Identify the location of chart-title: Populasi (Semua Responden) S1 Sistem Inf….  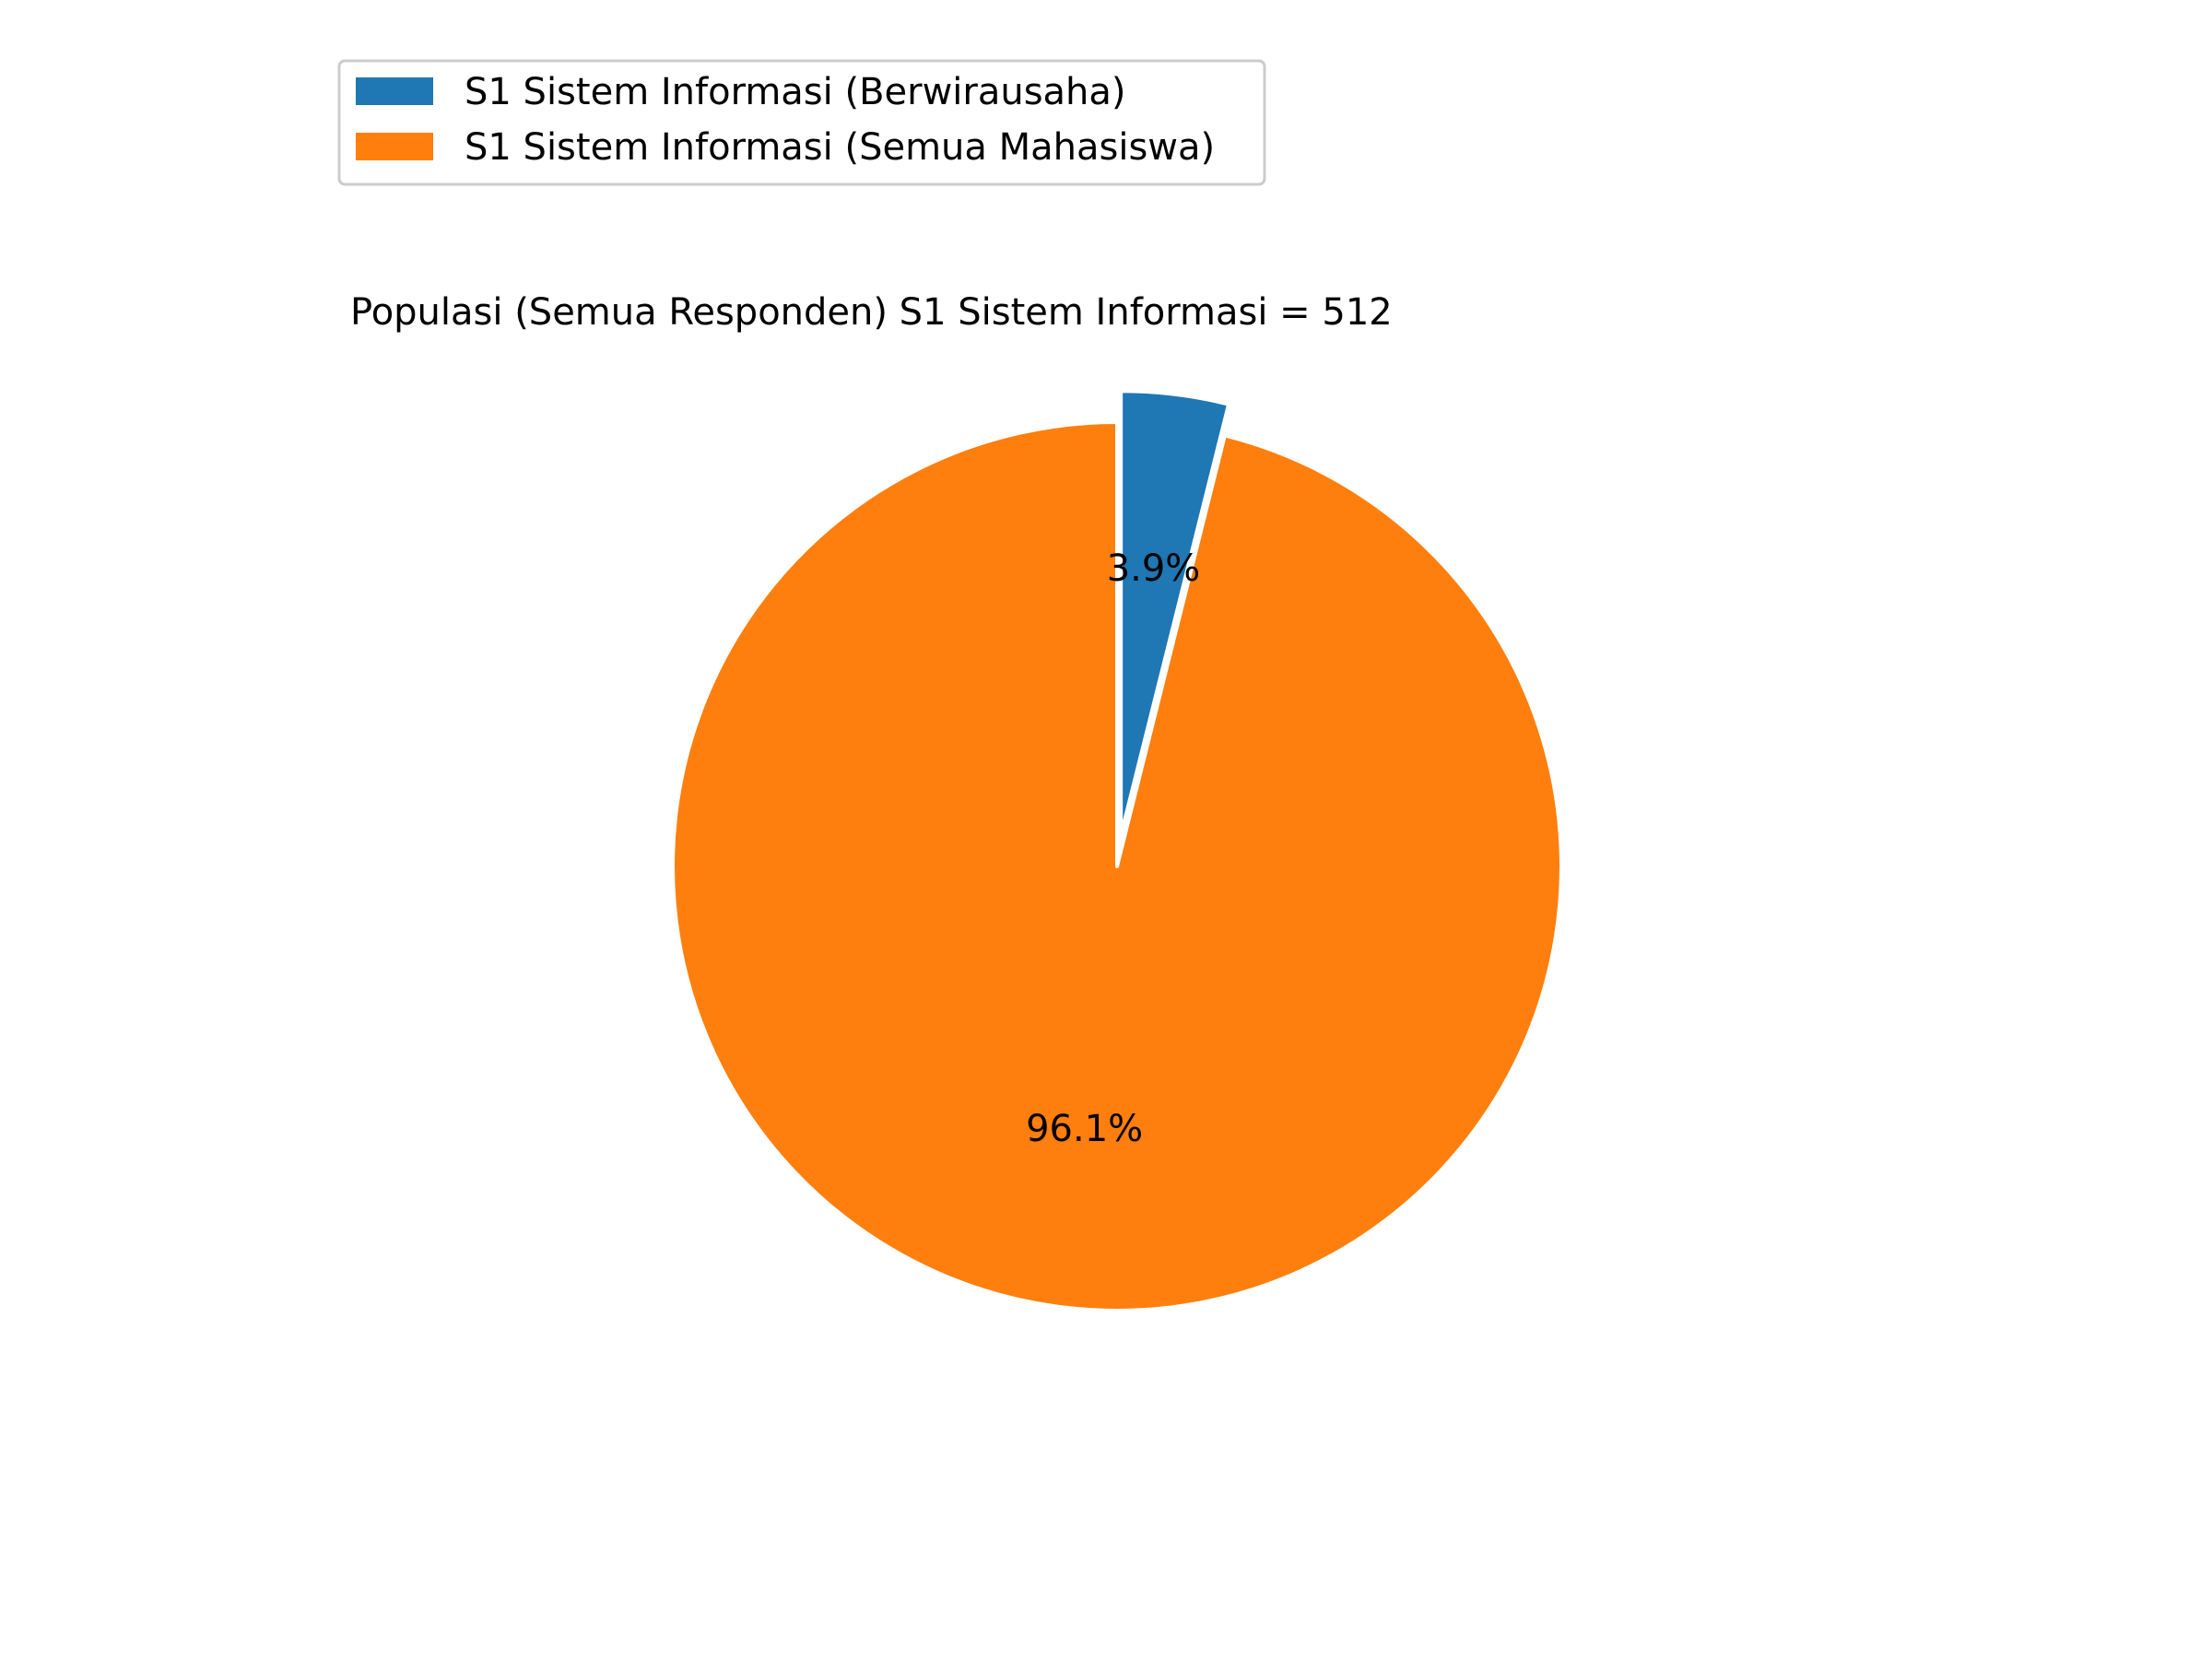
(871, 312).